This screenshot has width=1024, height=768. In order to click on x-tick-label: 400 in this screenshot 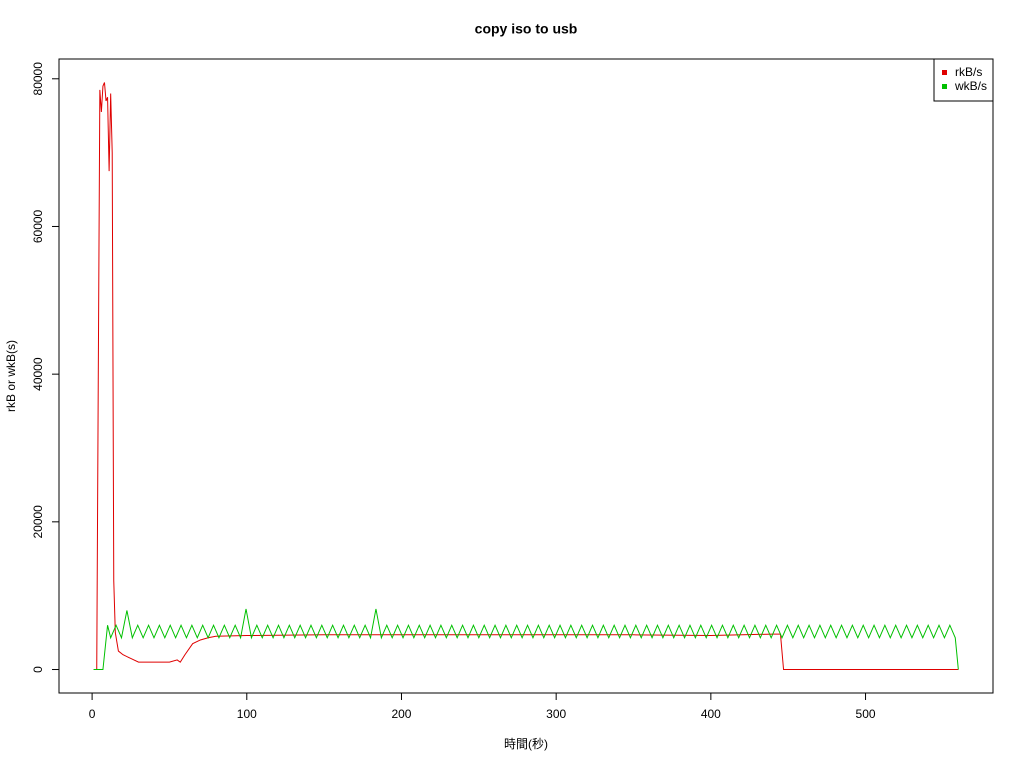, I will do `click(711, 714)`.